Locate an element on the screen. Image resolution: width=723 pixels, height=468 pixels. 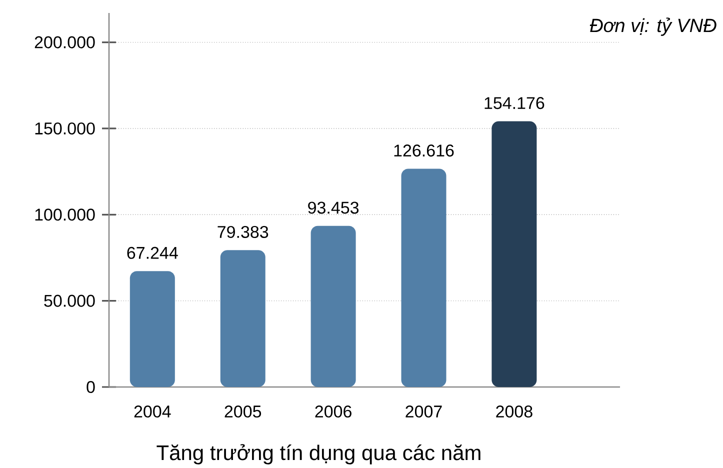
y-tick-label: 150.000 is located at coordinates (65, 128).